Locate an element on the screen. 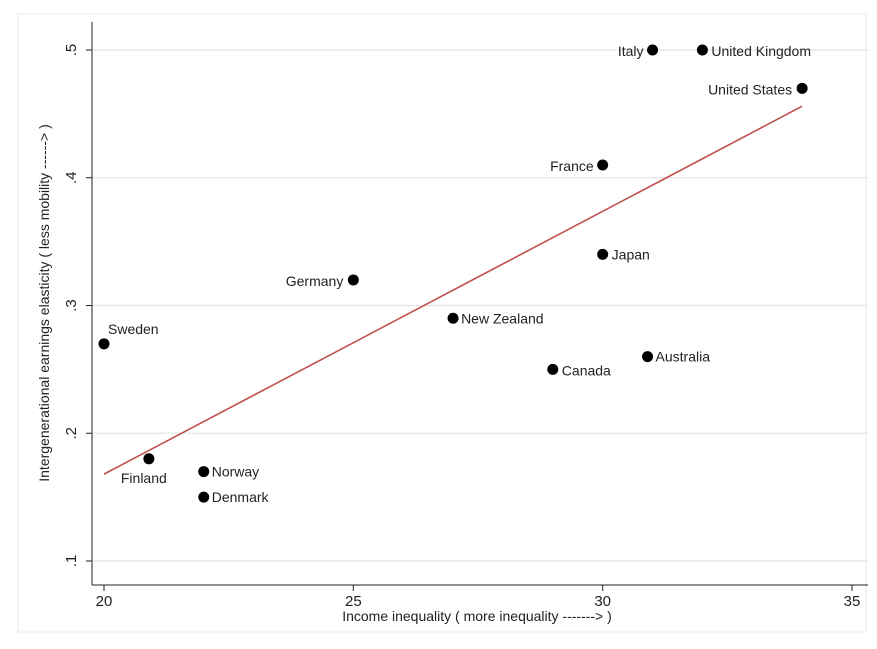 The height and width of the screenshot is (649, 877). x-tick-label: 25 is located at coordinates (353, 601).